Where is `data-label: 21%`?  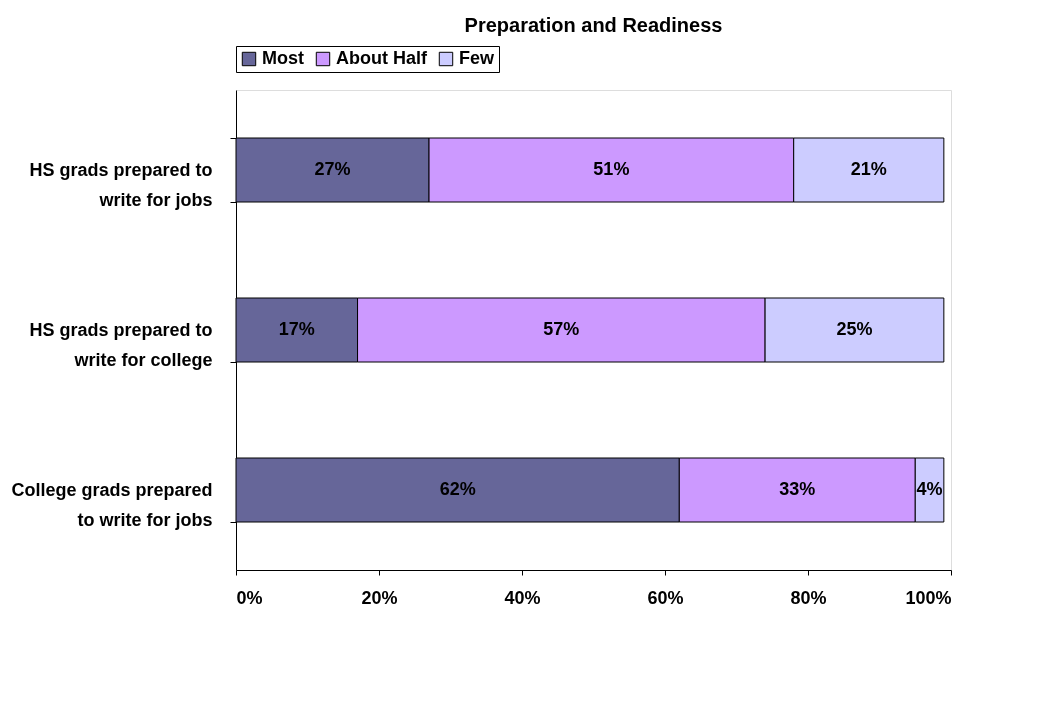
data-label: 21% is located at coordinates (868, 169).